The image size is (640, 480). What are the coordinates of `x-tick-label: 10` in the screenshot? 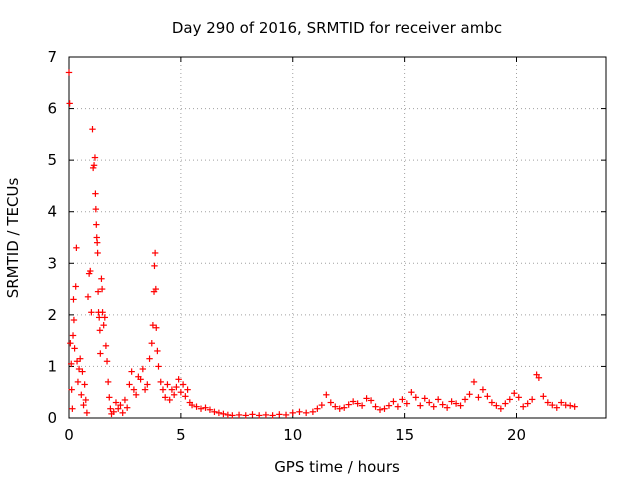 It's located at (292, 435).